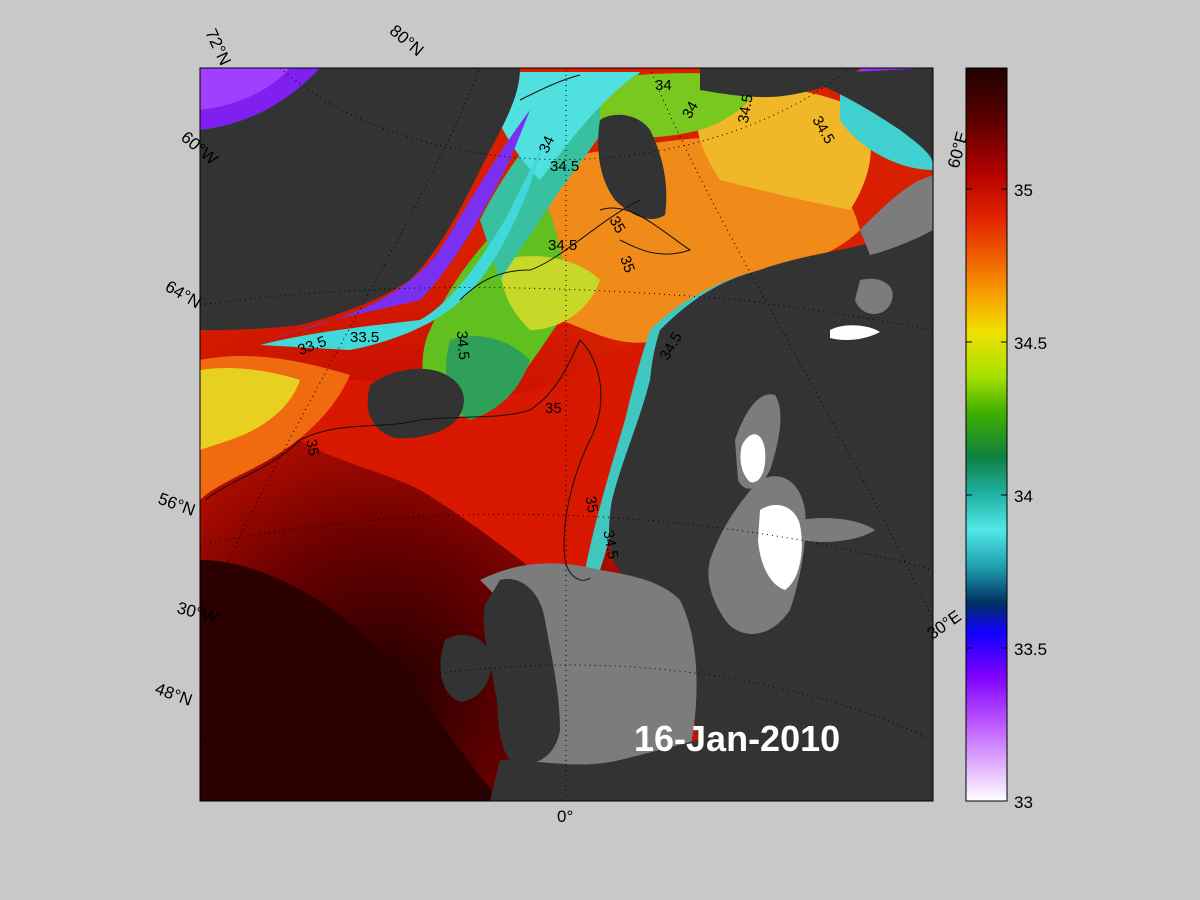 The height and width of the screenshot is (900, 1200). I want to click on iceland-north-water, so click(488, 378).